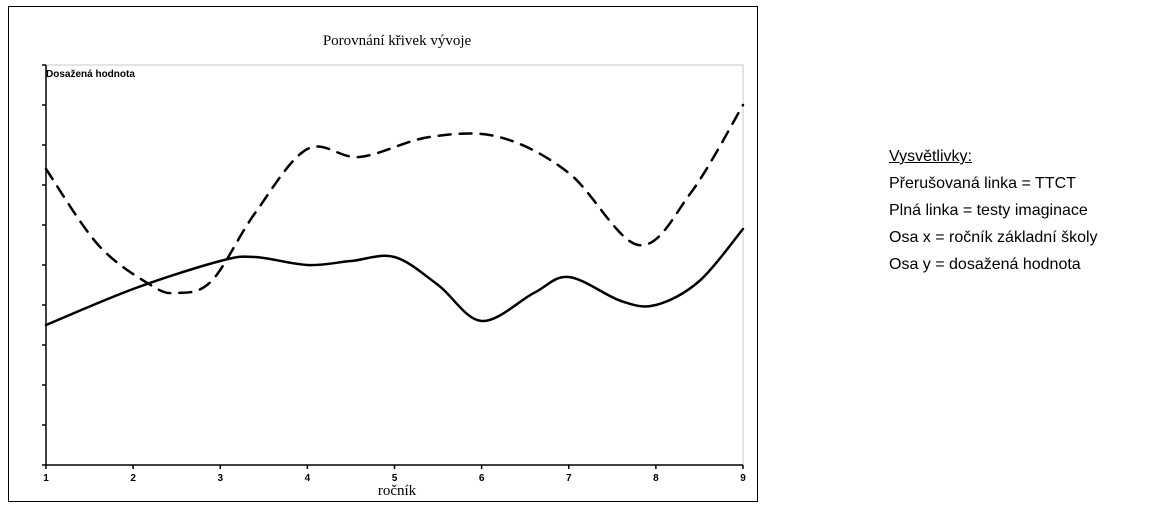 The height and width of the screenshot is (507, 1170). What do you see at coordinates (397, 41) in the screenshot?
I see `chart-title: Porovnání křivek vývoje` at bounding box center [397, 41].